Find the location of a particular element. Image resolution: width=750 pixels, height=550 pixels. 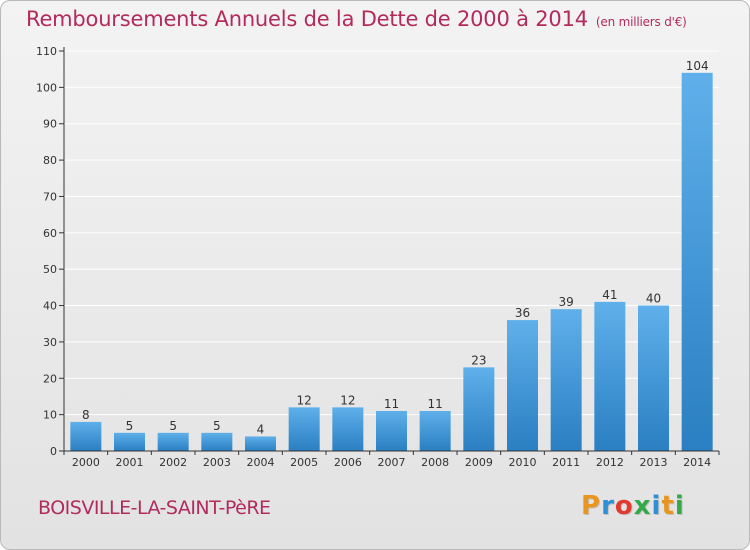

x-tick-label-2006: 2006 is located at coordinates (348, 462).